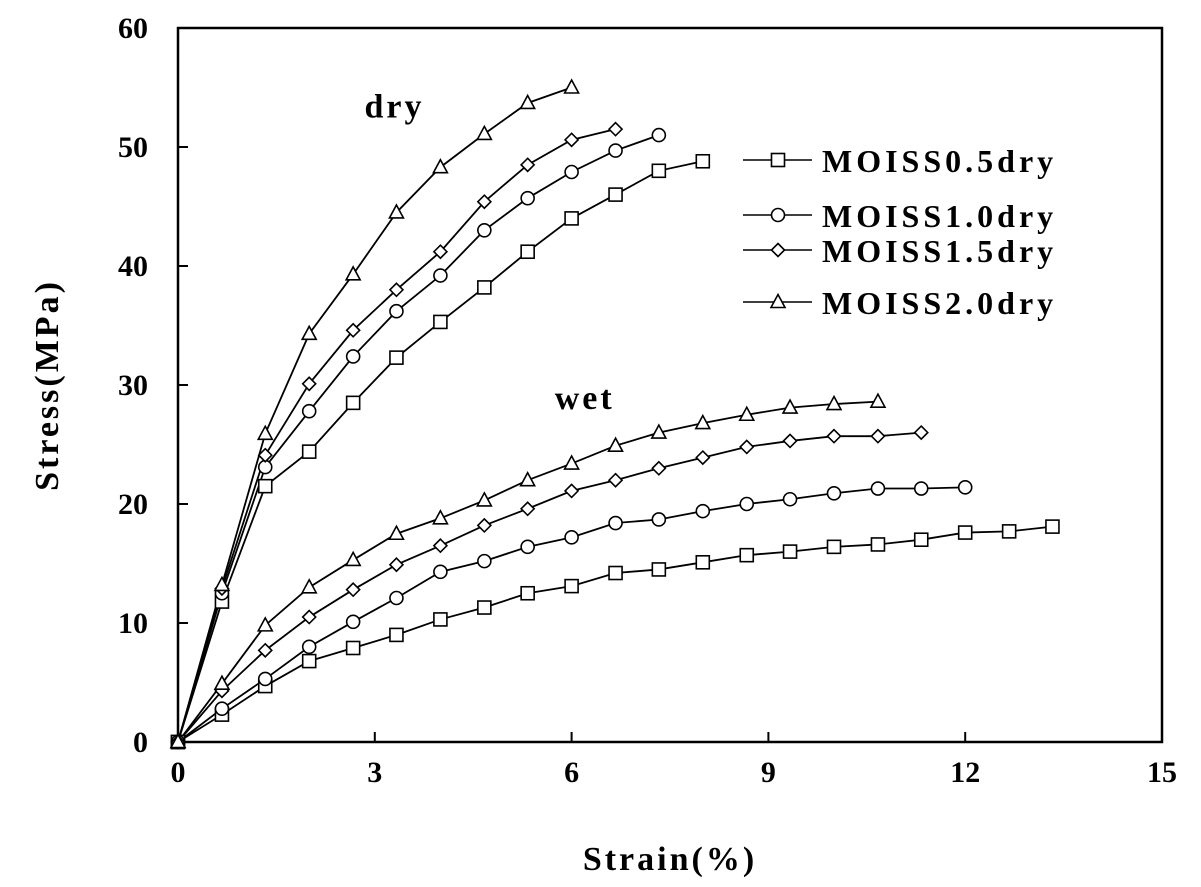 This screenshot has width=1201, height=887. Describe the element at coordinates (133, 266) in the screenshot. I see `y-tick-label: 40` at that location.